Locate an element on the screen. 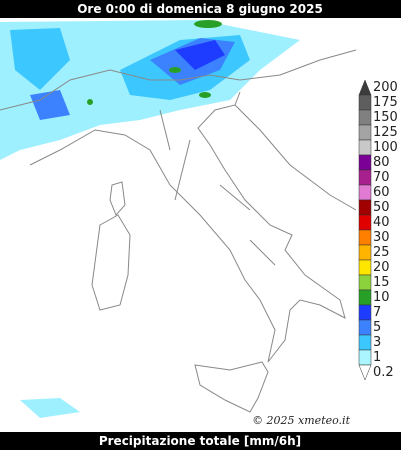  sicily is located at coordinates (231, 387).